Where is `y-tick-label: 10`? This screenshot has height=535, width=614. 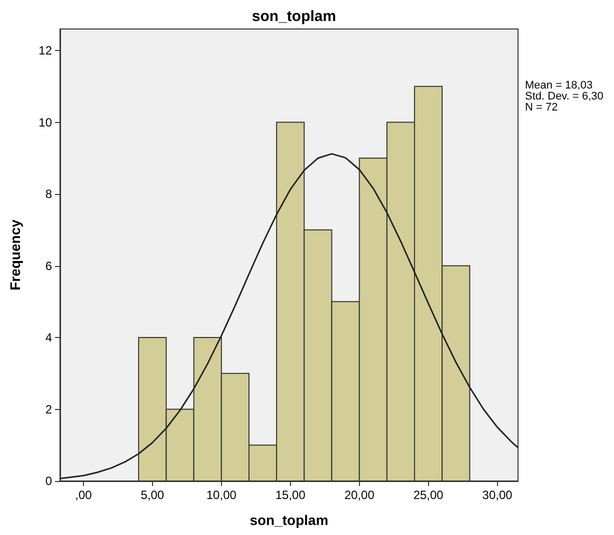
y-tick-label: 10 is located at coordinates (45, 122).